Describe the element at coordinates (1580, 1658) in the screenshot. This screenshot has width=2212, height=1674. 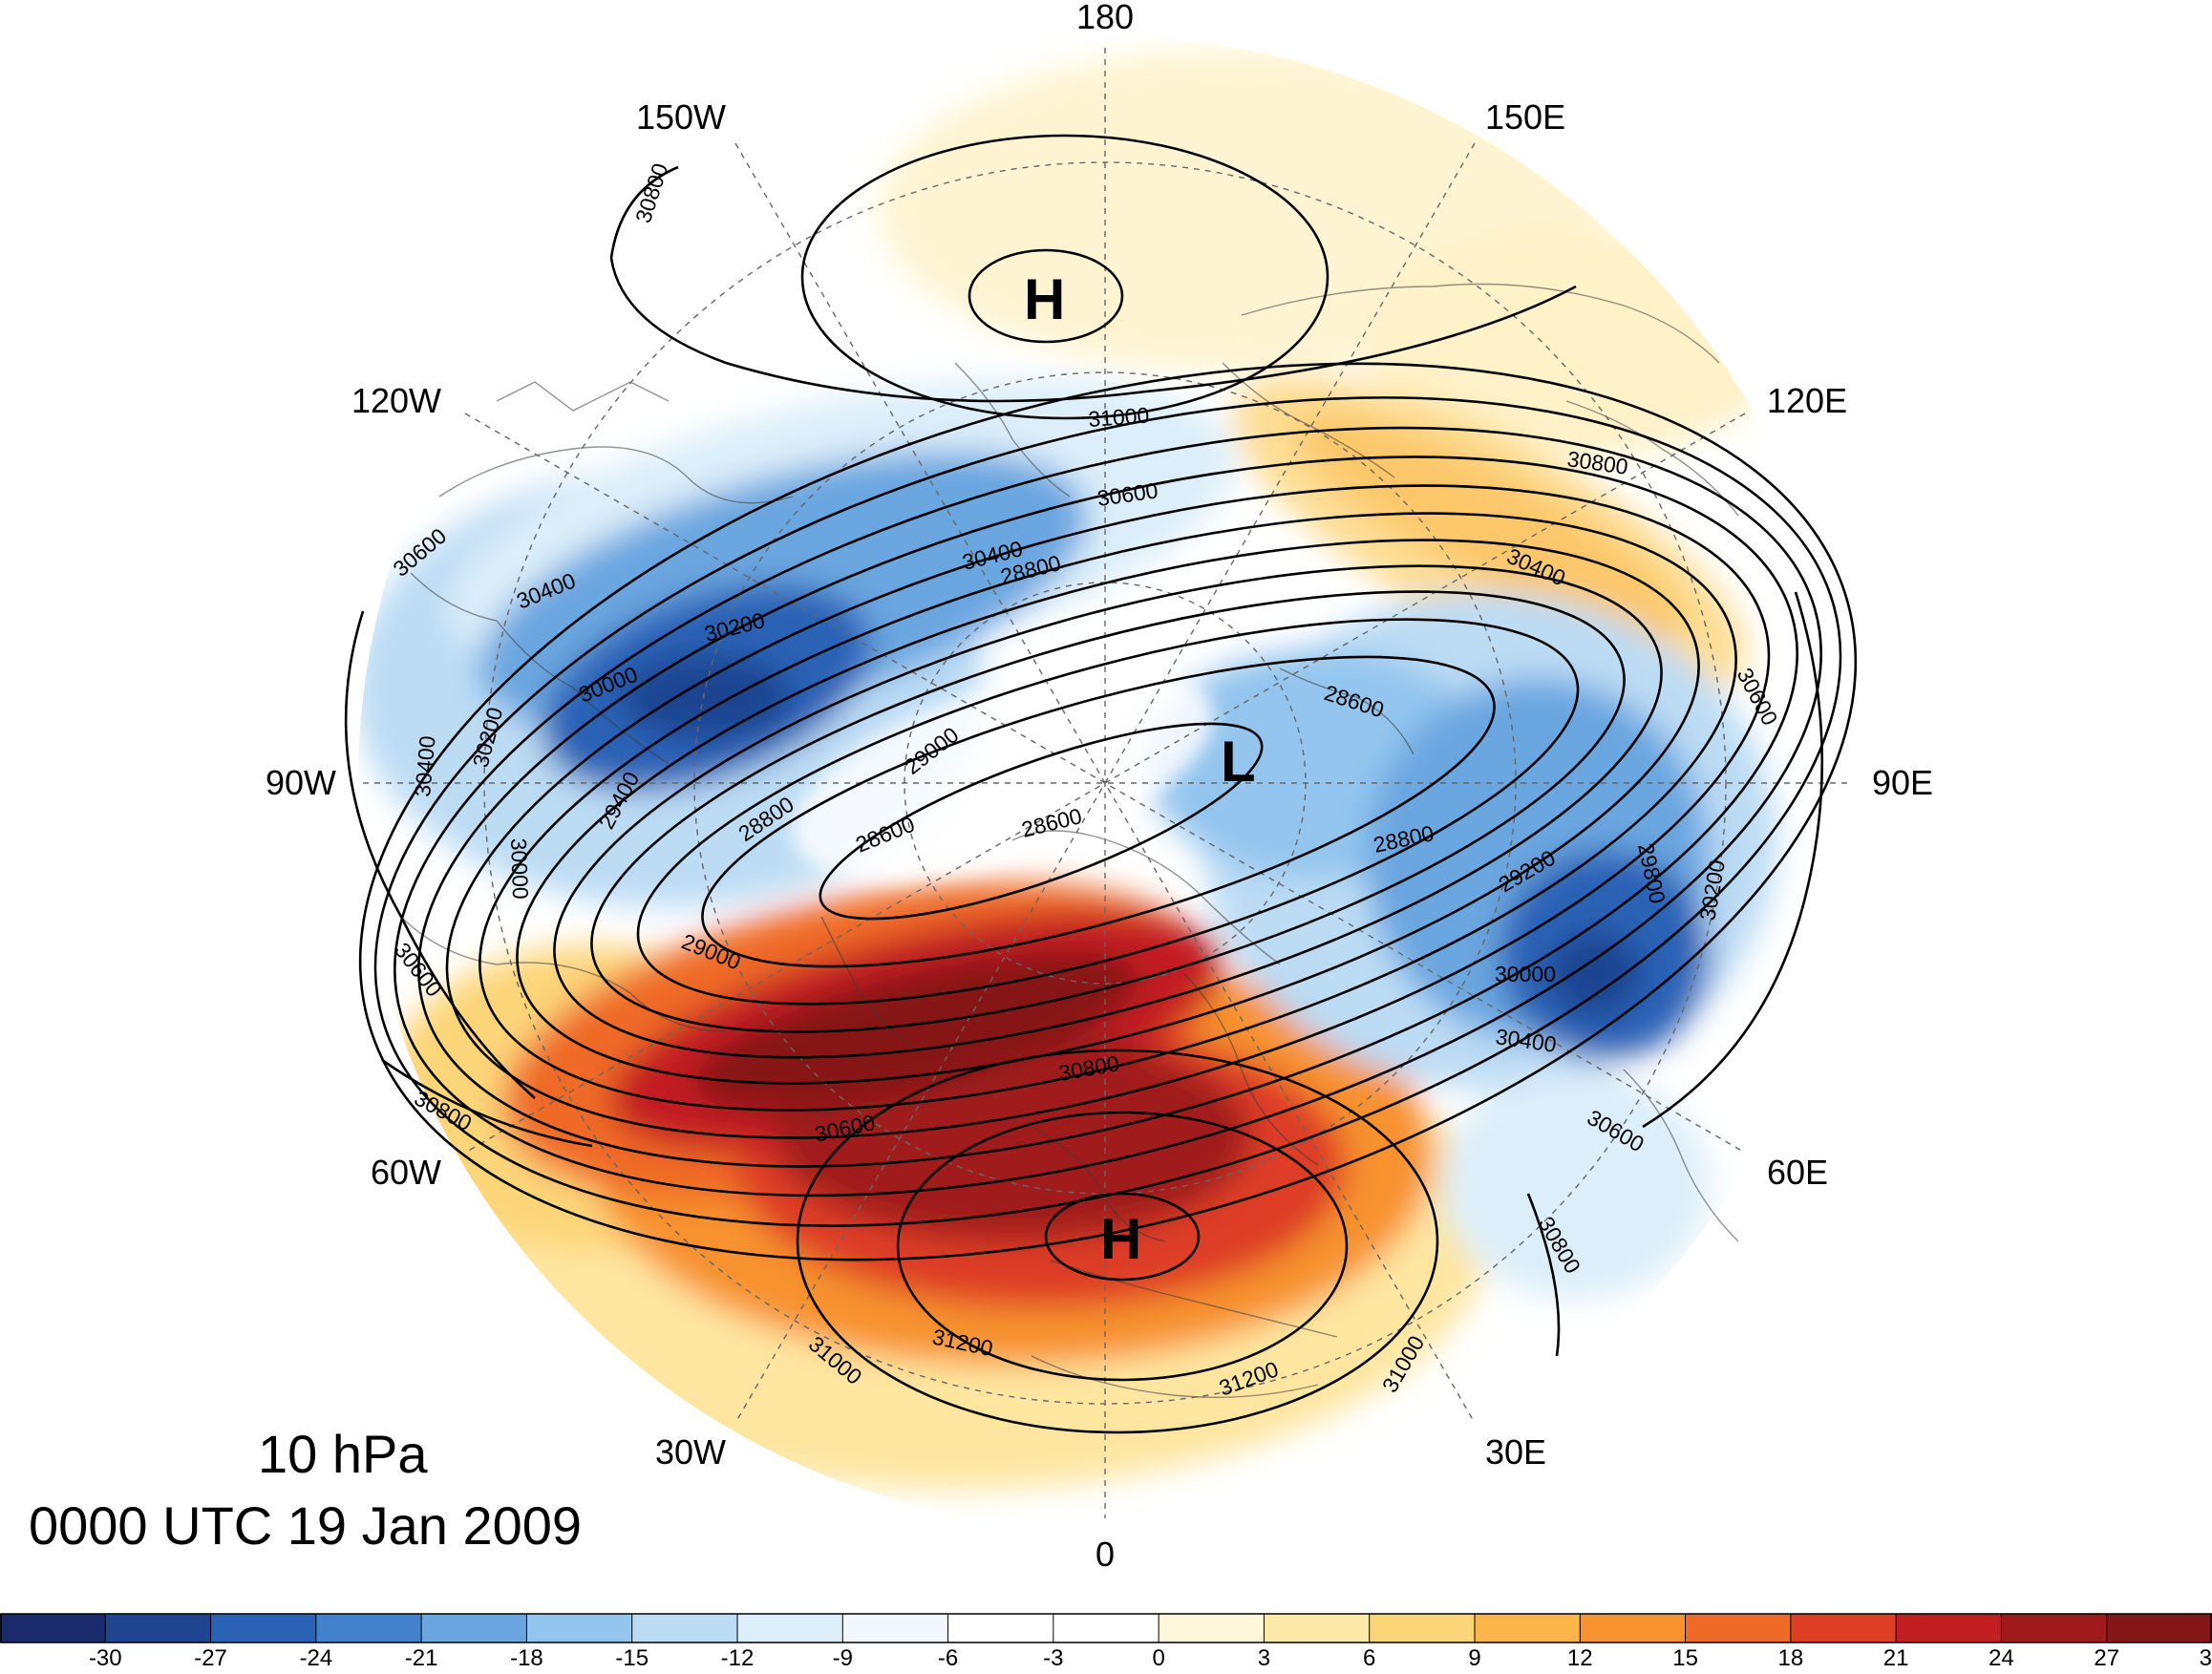
I see `colorbar-tick-label: 12` at that location.